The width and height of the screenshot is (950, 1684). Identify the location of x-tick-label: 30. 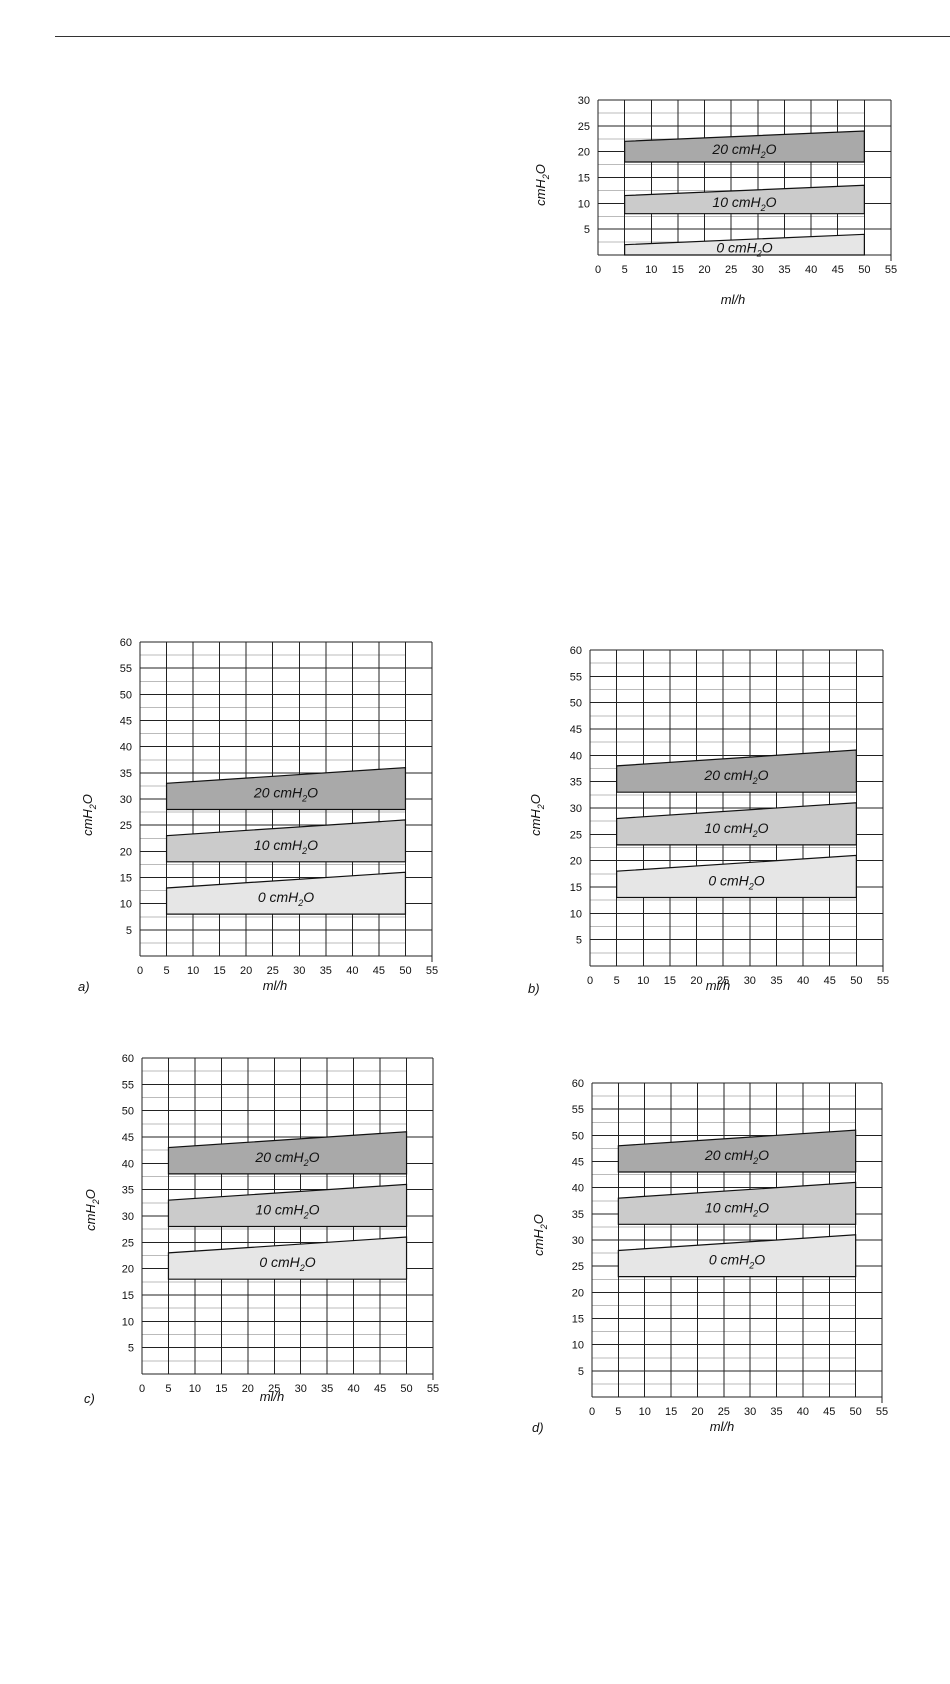
(301, 1389).